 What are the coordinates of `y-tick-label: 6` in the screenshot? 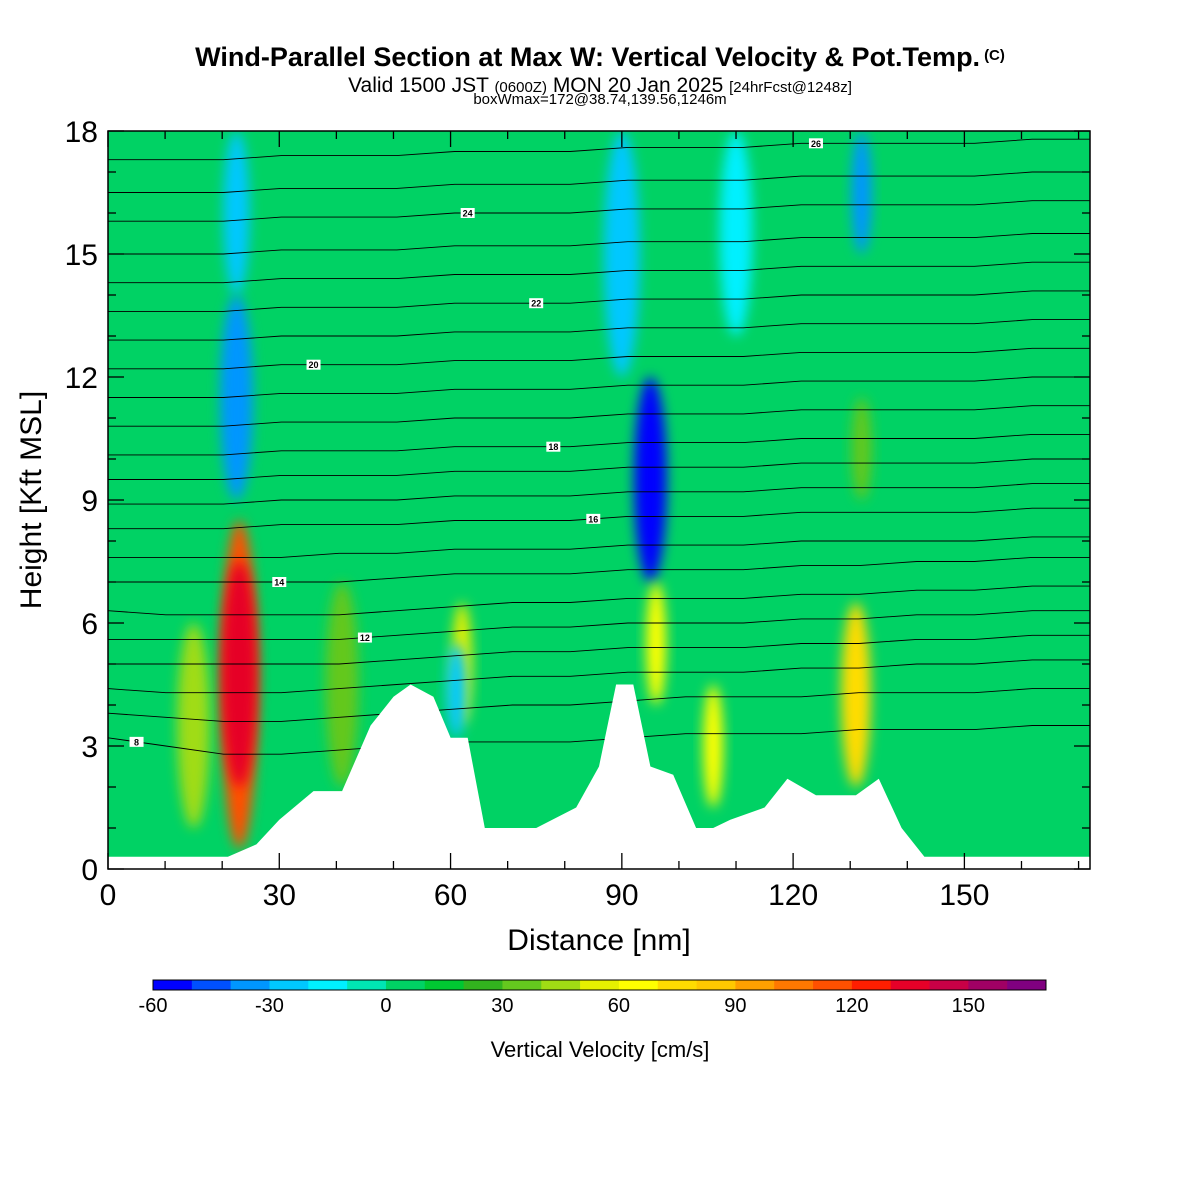 It's located at (89, 624).